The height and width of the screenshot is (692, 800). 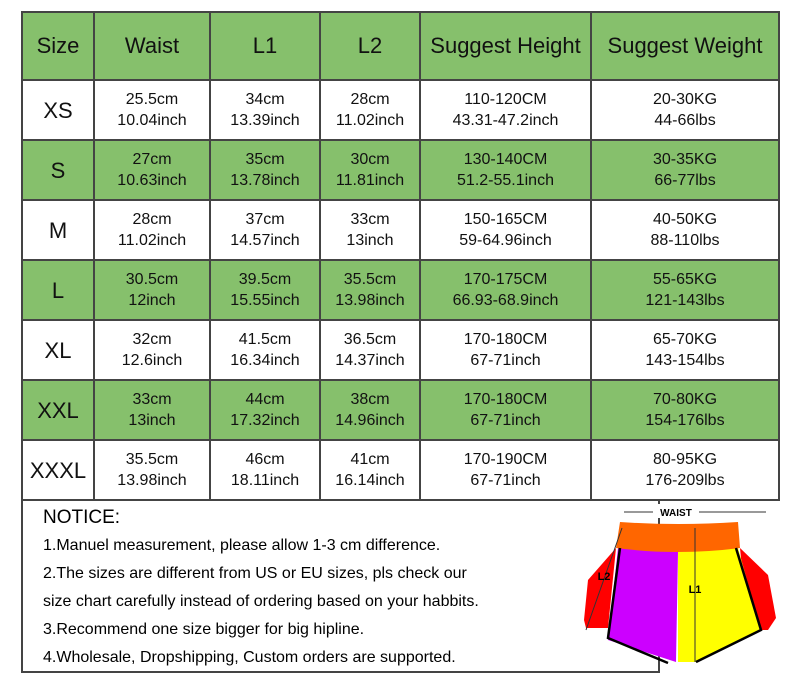 What do you see at coordinates (505, 99) in the screenshot?
I see `height-metric: 110-120CM` at bounding box center [505, 99].